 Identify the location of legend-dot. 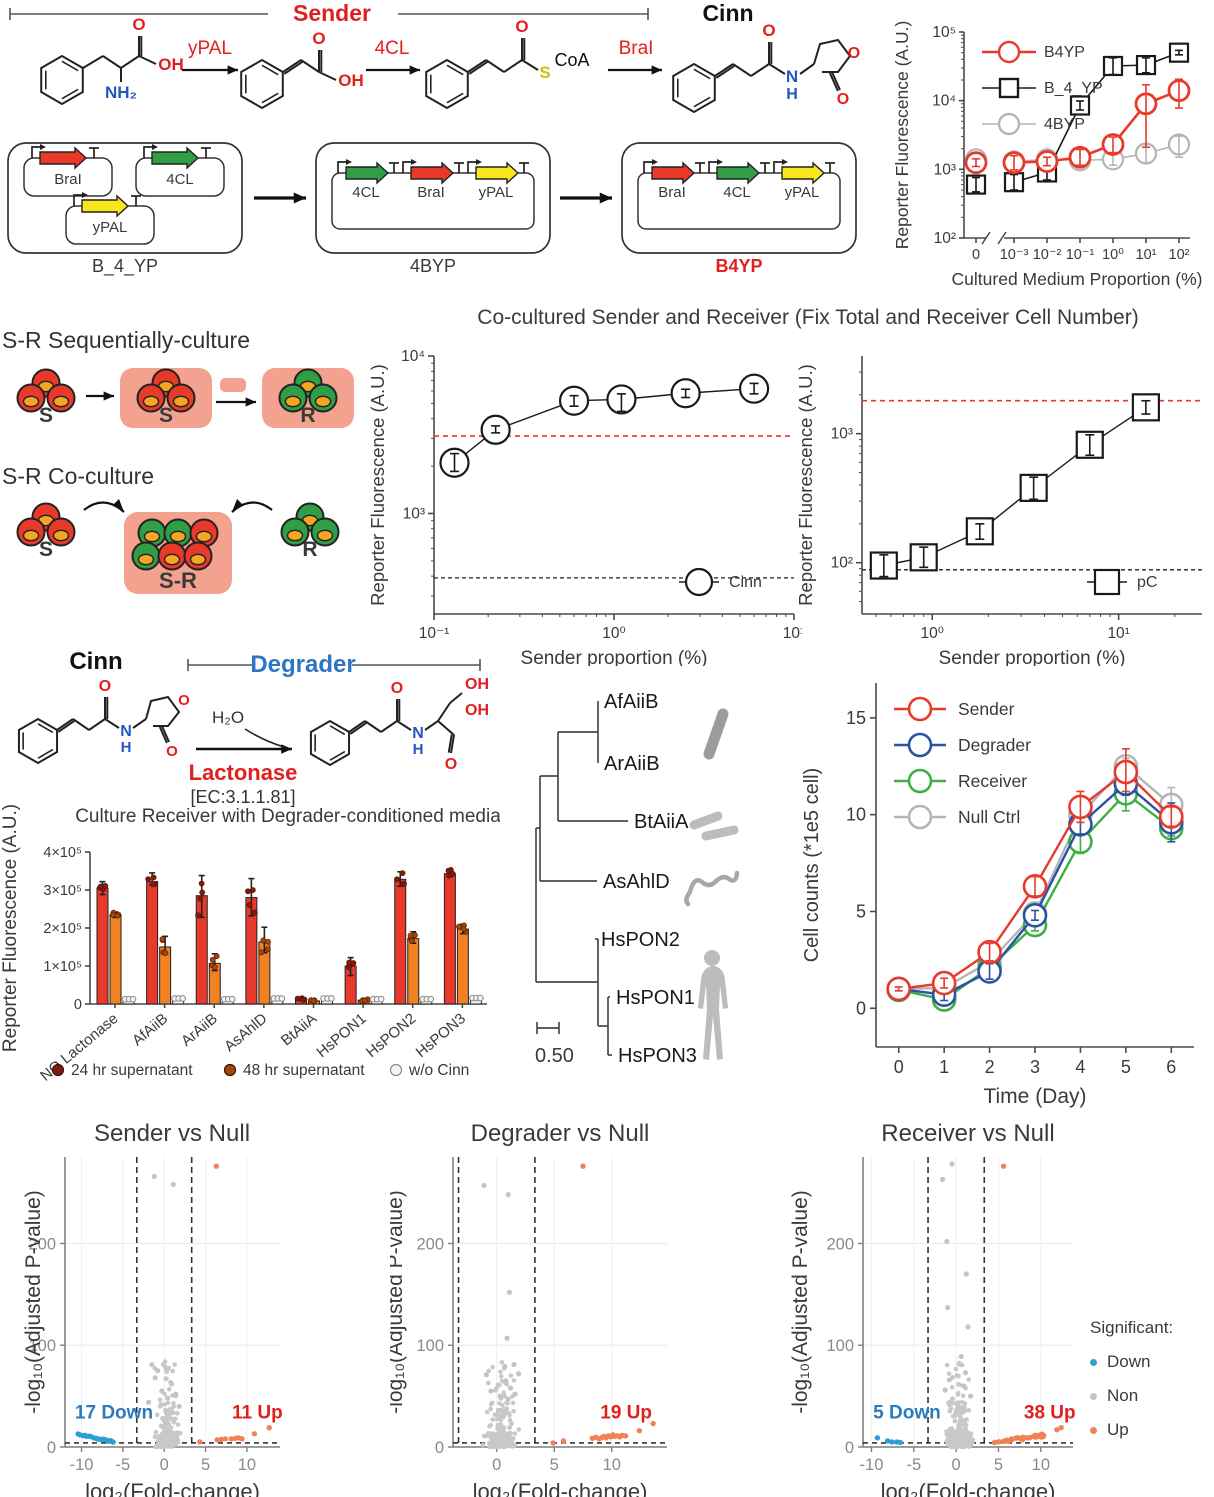
(58, 1070).